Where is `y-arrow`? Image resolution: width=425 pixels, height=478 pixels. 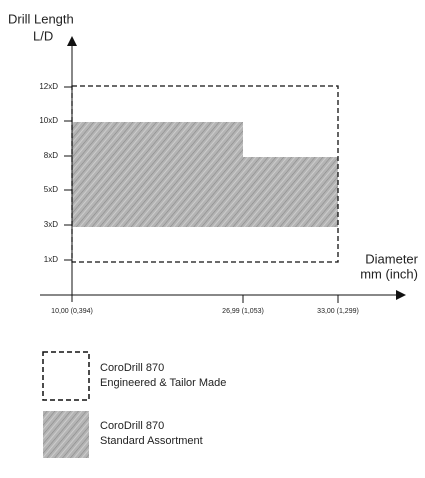
y-arrow is located at coordinates (72, 41).